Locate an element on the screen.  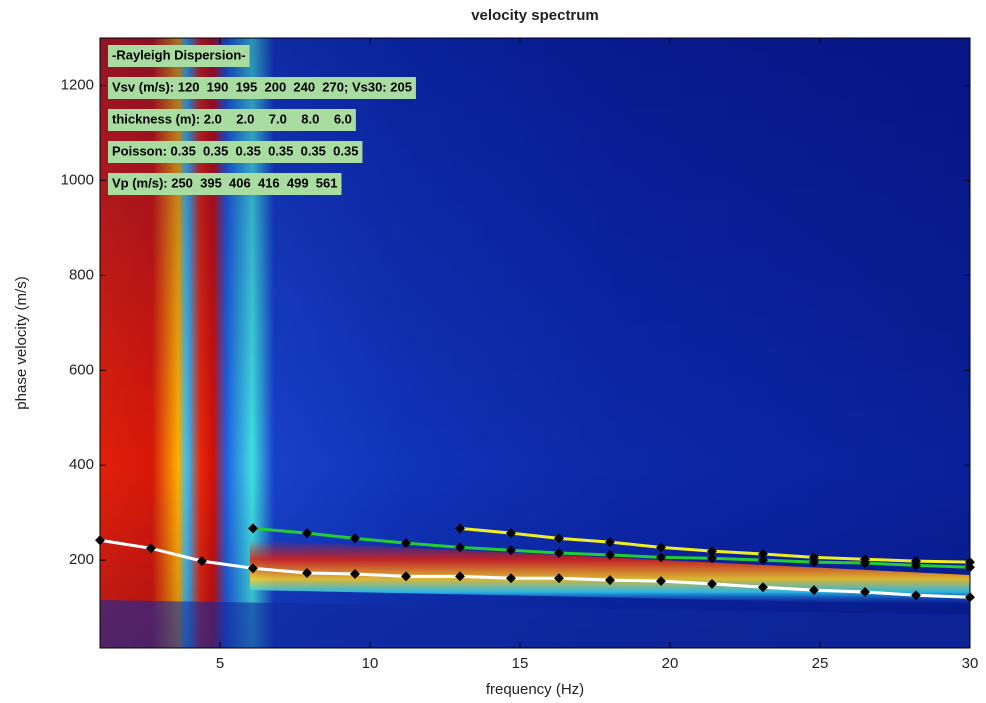
chart-title: velocity spectrum is located at coordinates (535, 15).